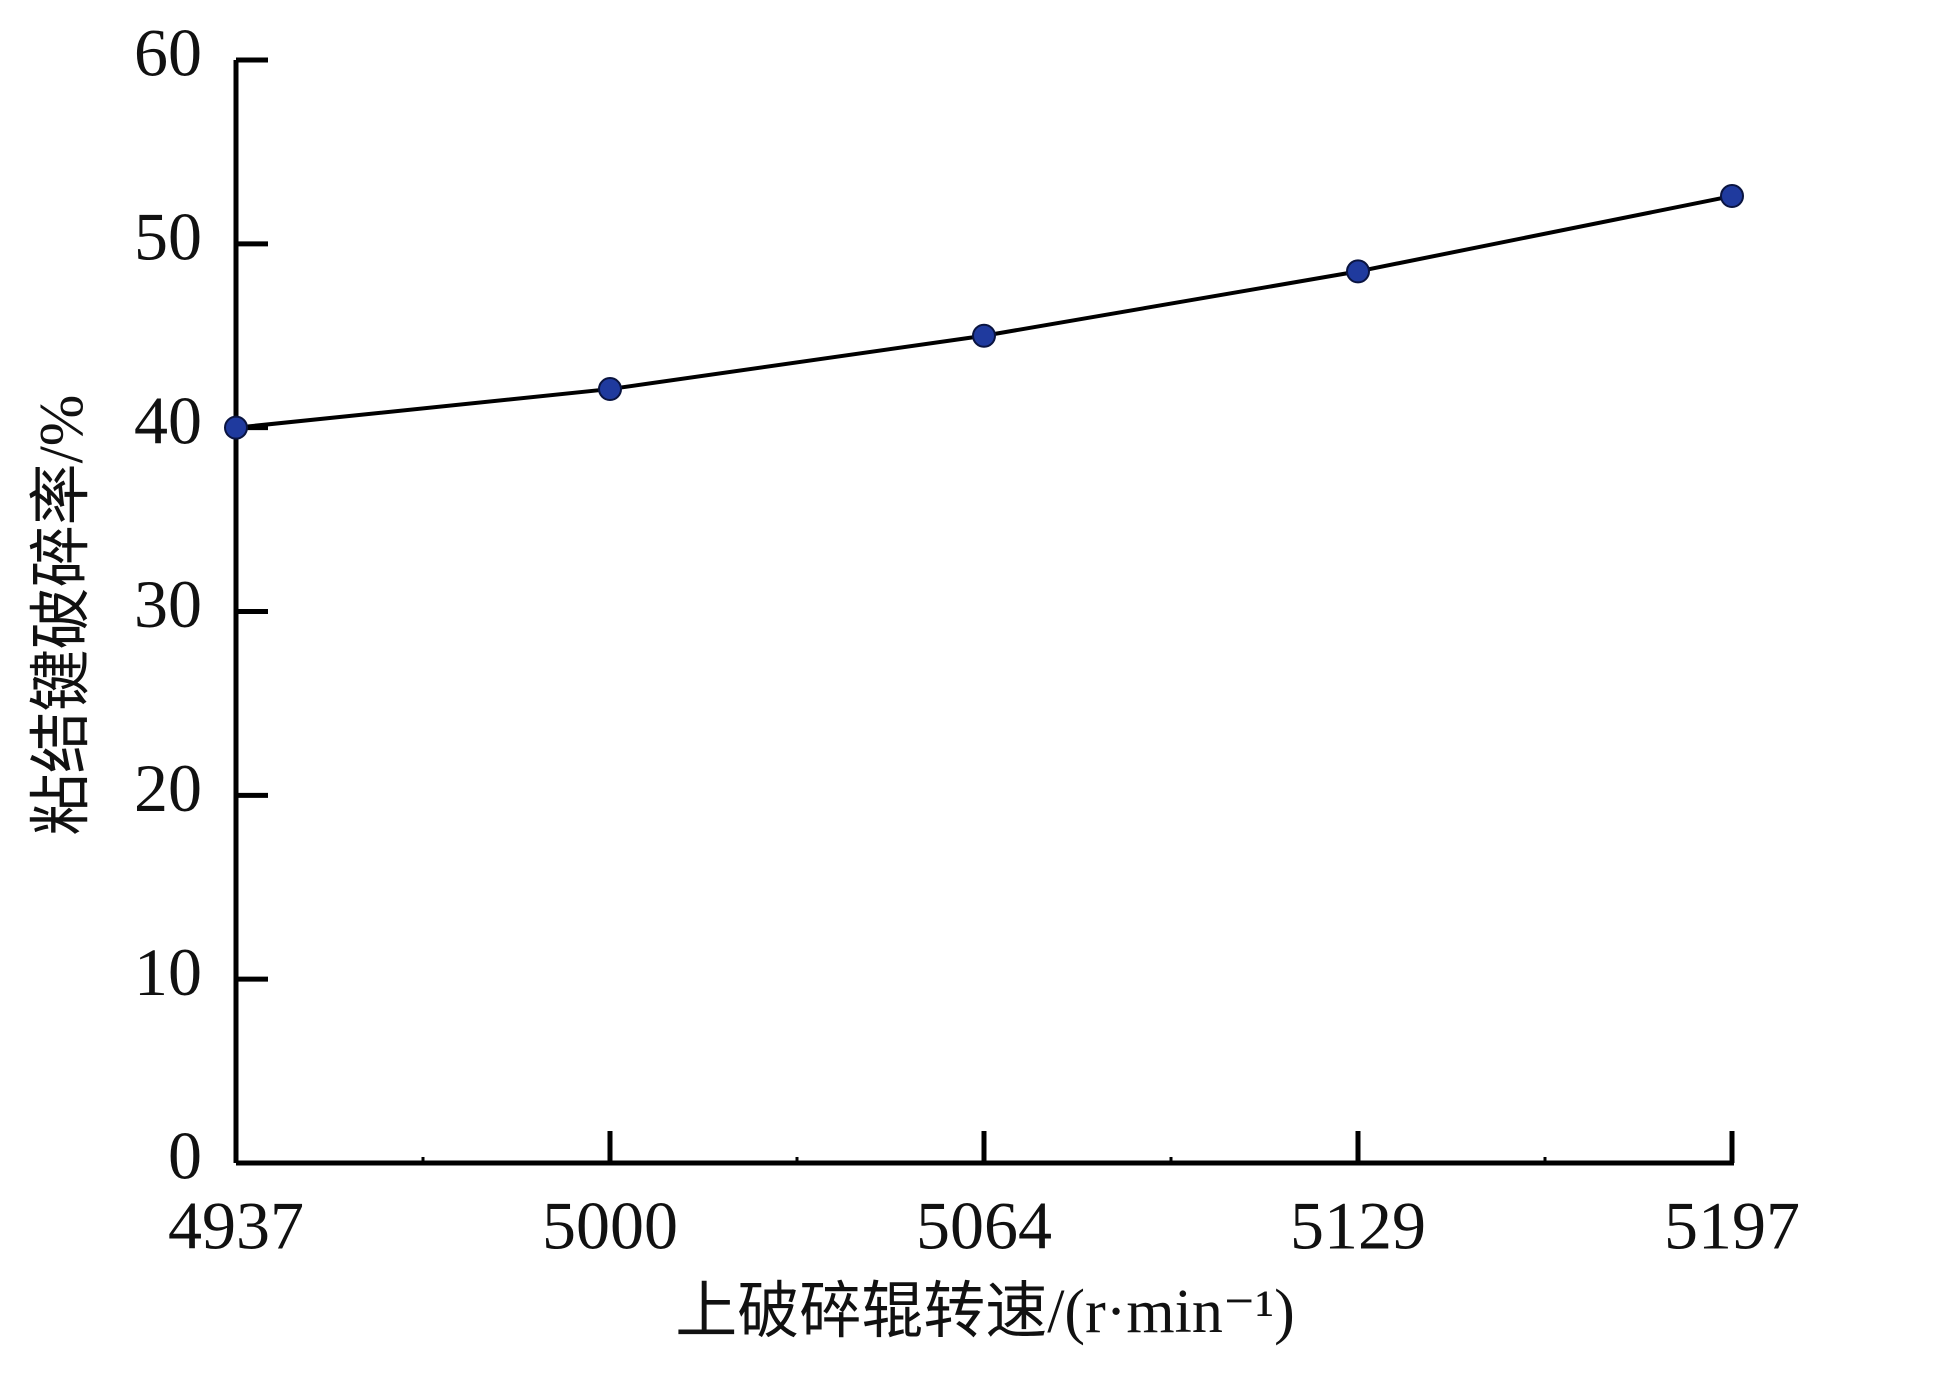  I want to click on x-tick-label: 5064, so click(984, 1226).